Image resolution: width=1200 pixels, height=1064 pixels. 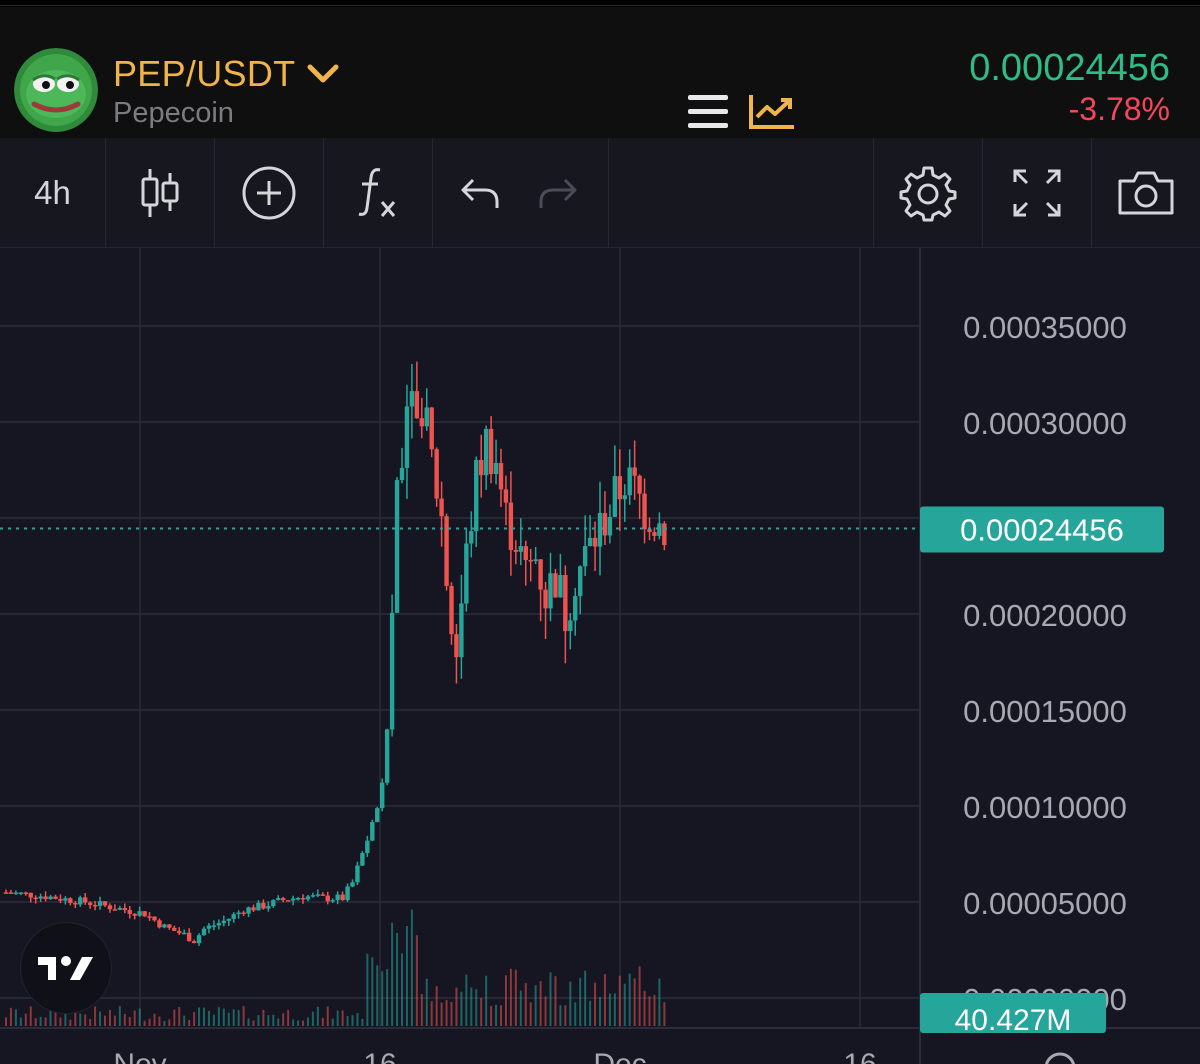 What do you see at coordinates (269, 193) in the screenshot?
I see `add-indicator-button` at bounding box center [269, 193].